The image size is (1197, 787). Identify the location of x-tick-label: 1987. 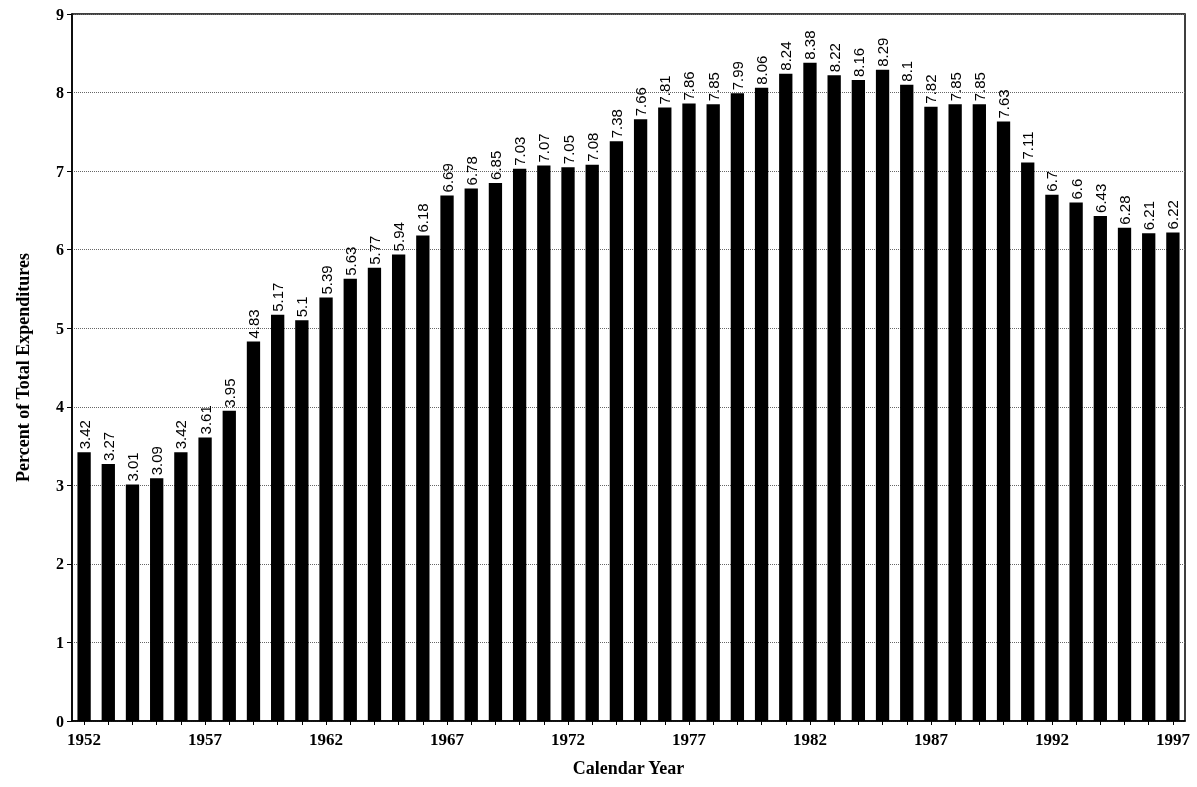
(931, 739).